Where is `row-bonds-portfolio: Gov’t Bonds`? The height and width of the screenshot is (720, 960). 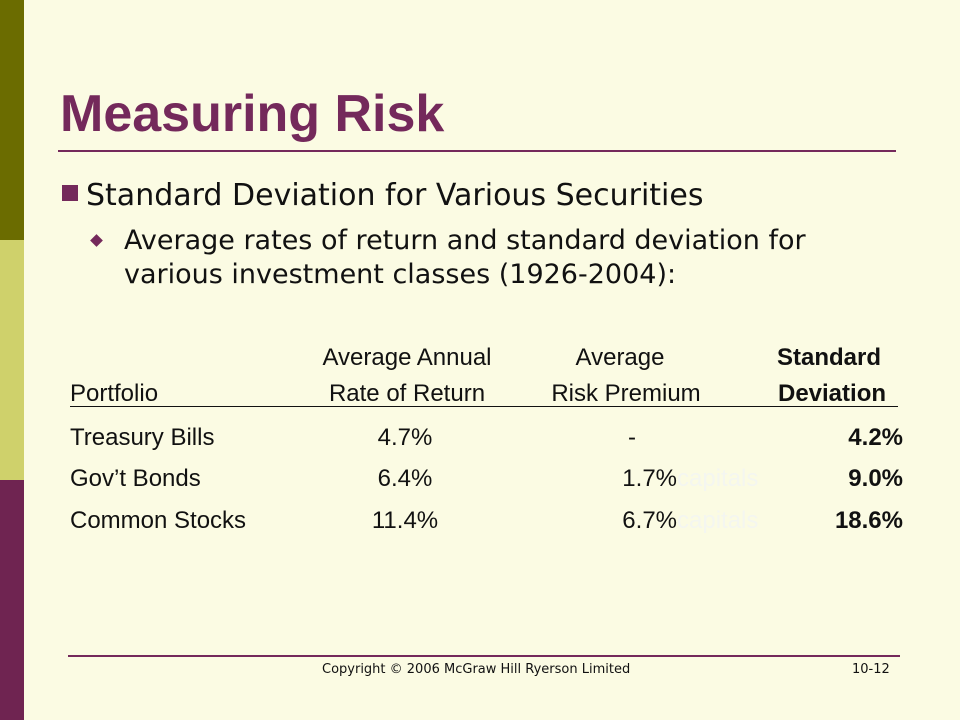 row-bonds-portfolio: Gov’t Bonds is located at coordinates (135, 478).